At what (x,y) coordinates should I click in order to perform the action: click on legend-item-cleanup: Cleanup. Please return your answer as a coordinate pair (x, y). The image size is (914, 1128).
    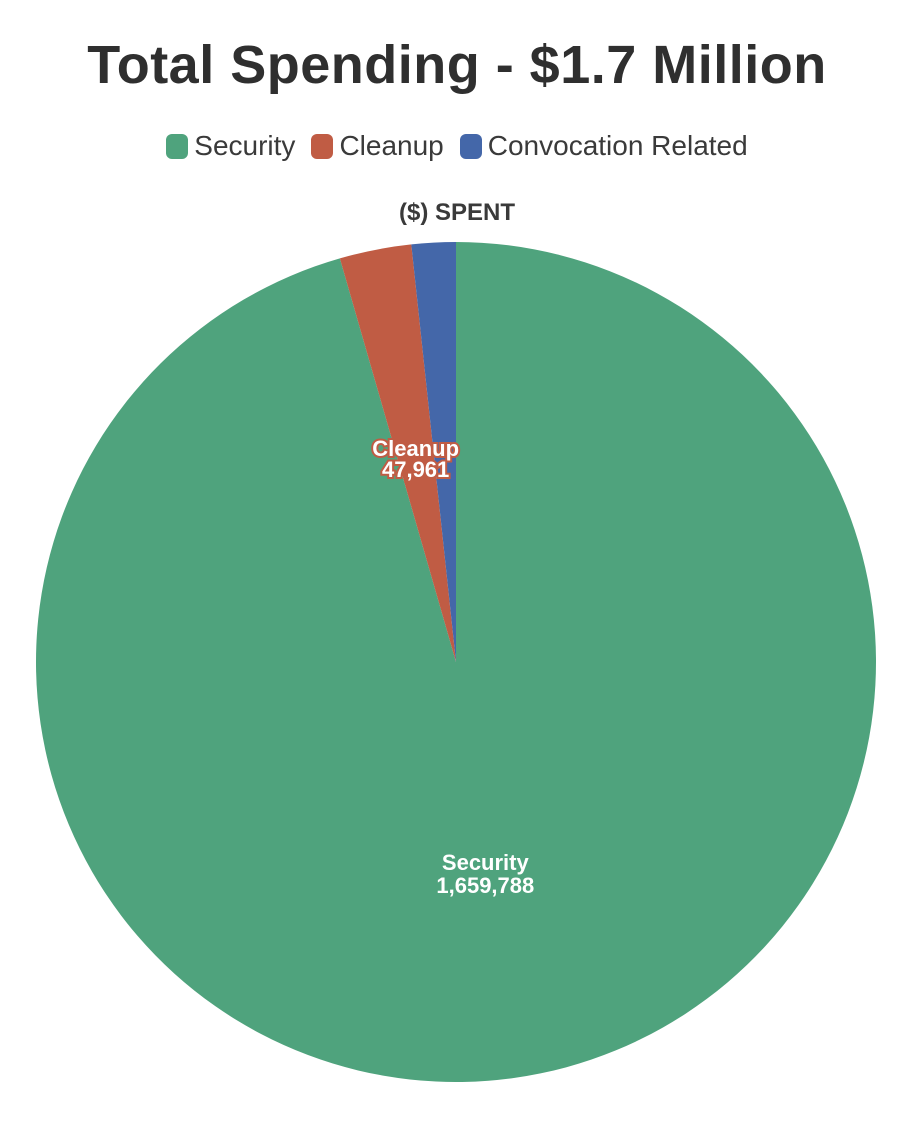
    Looking at the image, I should click on (377, 146).